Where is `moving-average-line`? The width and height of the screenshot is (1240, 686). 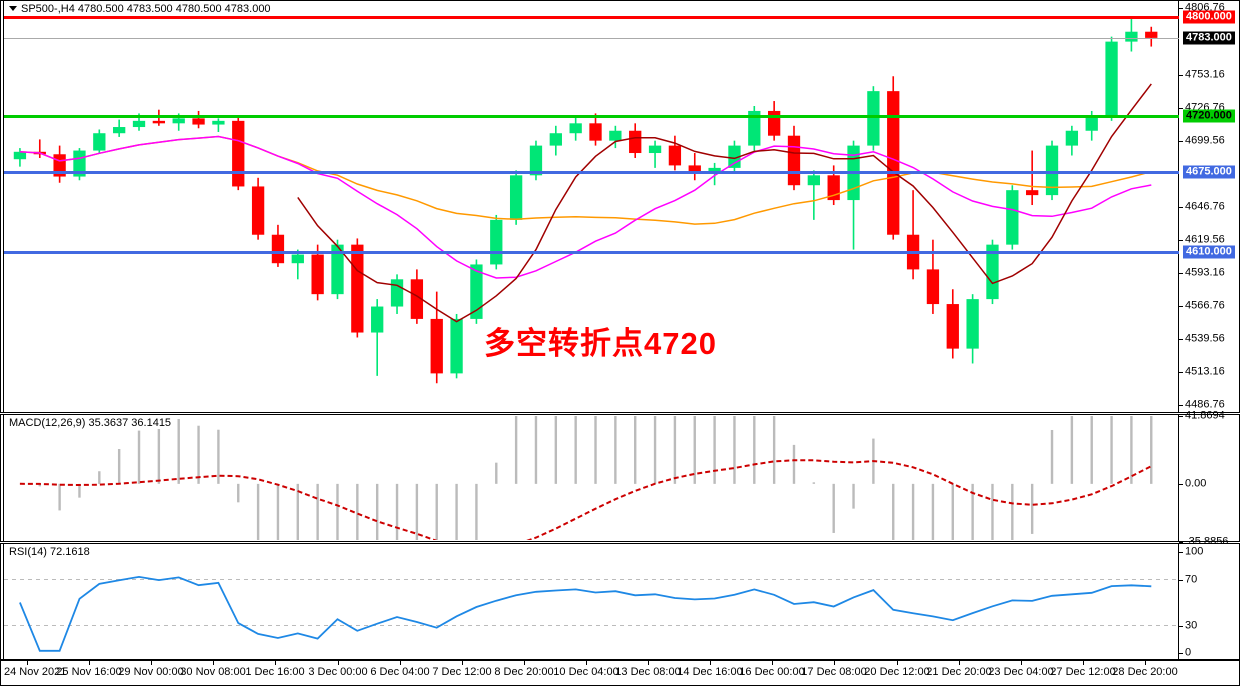
moving-average-line is located at coordinates (585, 180).